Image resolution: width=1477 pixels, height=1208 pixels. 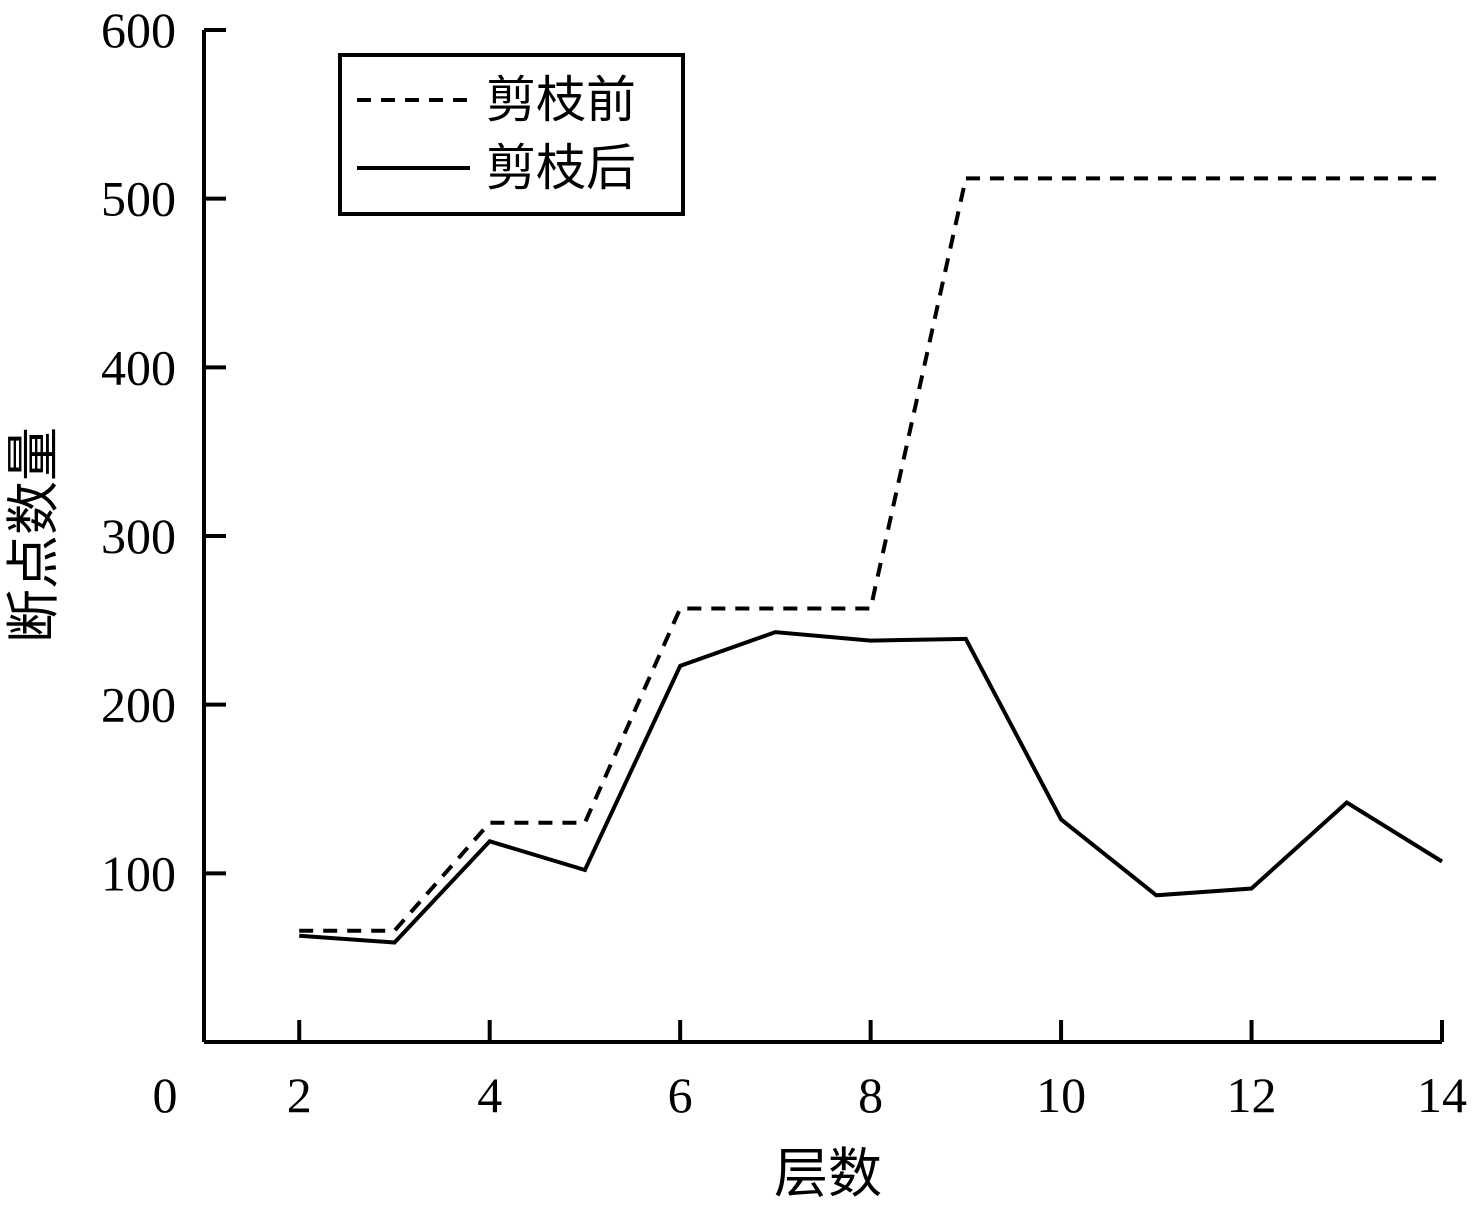 I want to click on y-tick-label: 100, so click(x=138, y=873).